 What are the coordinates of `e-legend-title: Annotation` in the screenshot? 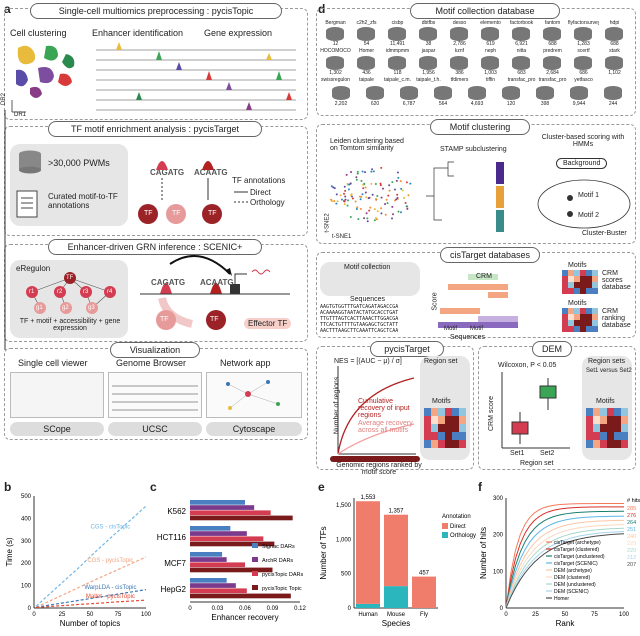 It's located at (456, 517).